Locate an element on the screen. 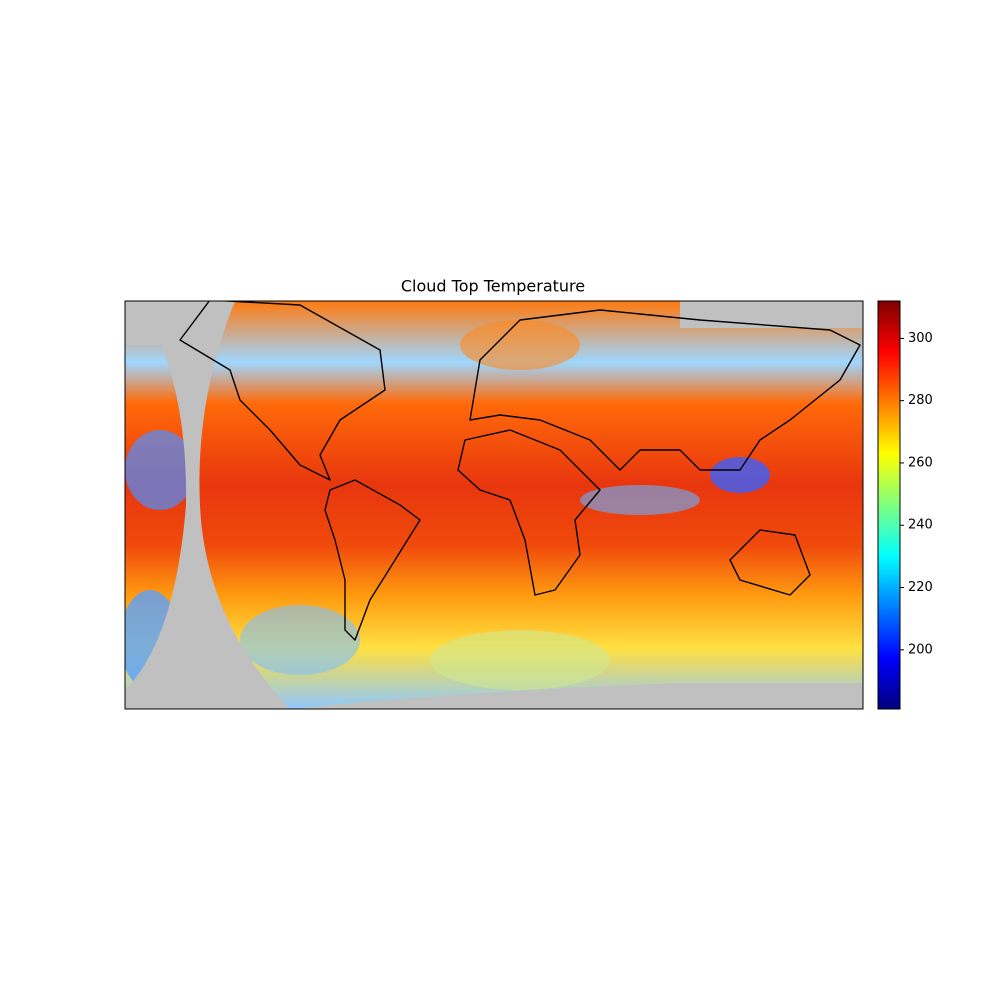 Image resolution: width=1000 pixels, height=1004 pixels. colorbar is located at coordinates (889, 505).